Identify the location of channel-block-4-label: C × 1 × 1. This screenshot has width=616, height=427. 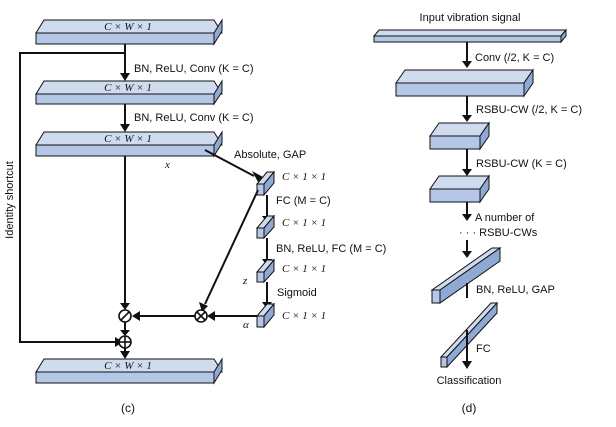
(304, 316).